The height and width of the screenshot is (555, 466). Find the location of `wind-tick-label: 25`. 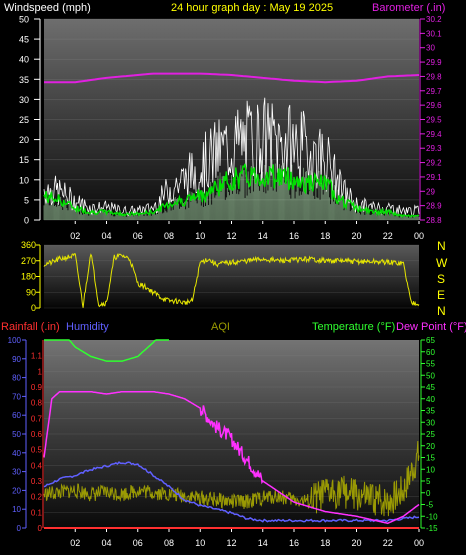

wind-tick-label: 25 is located at coordinates (24, 120).